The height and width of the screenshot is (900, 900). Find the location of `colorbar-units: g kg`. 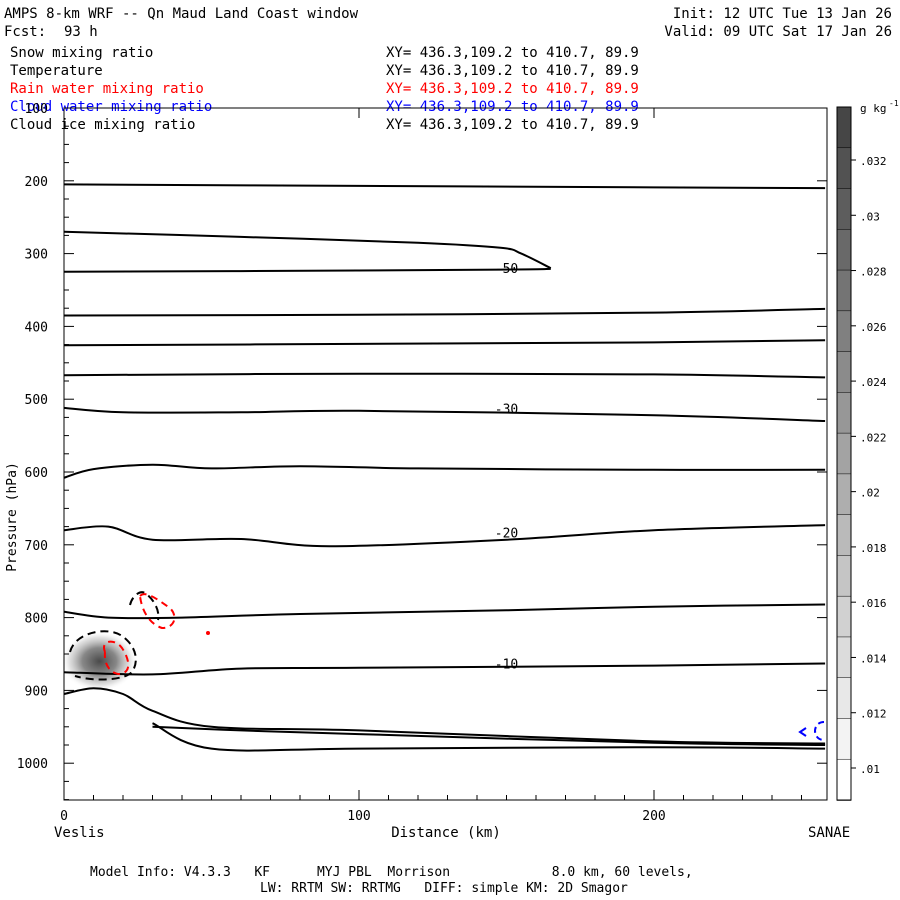

colorbar-units: g kg is located at coordinates (873, 108).